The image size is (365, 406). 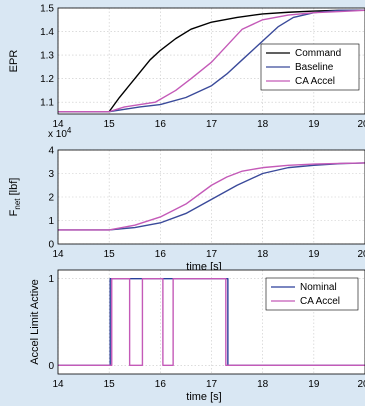 What do you see at coordinates (58, 384) in the screenshot?
I see `accel-xtick-14: 14` at bounding box center [58, 384].